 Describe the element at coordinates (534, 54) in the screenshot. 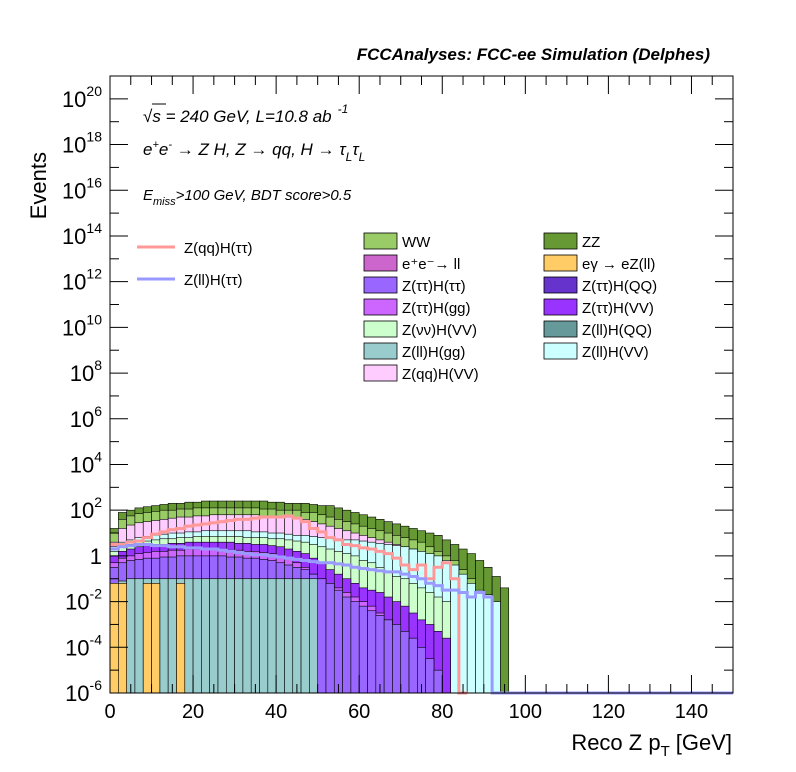

I see `chart-title: FCCAnalyses: FCC-ee Simulation (Delphes)` at that location.